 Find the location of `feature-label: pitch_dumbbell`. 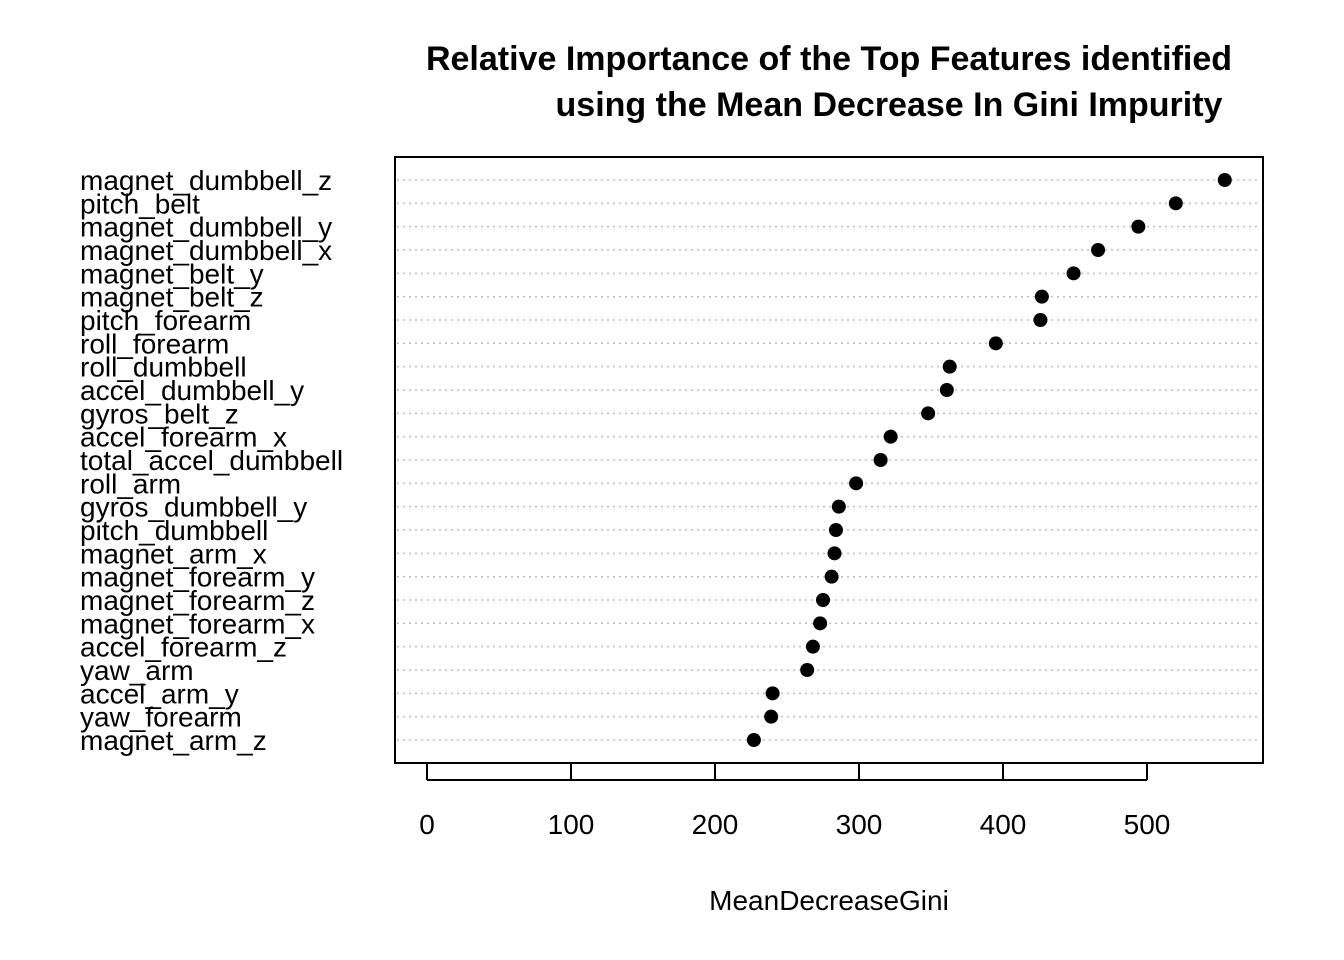

feature-label: pitch_dumbbell is located at coordinates (174, 530).